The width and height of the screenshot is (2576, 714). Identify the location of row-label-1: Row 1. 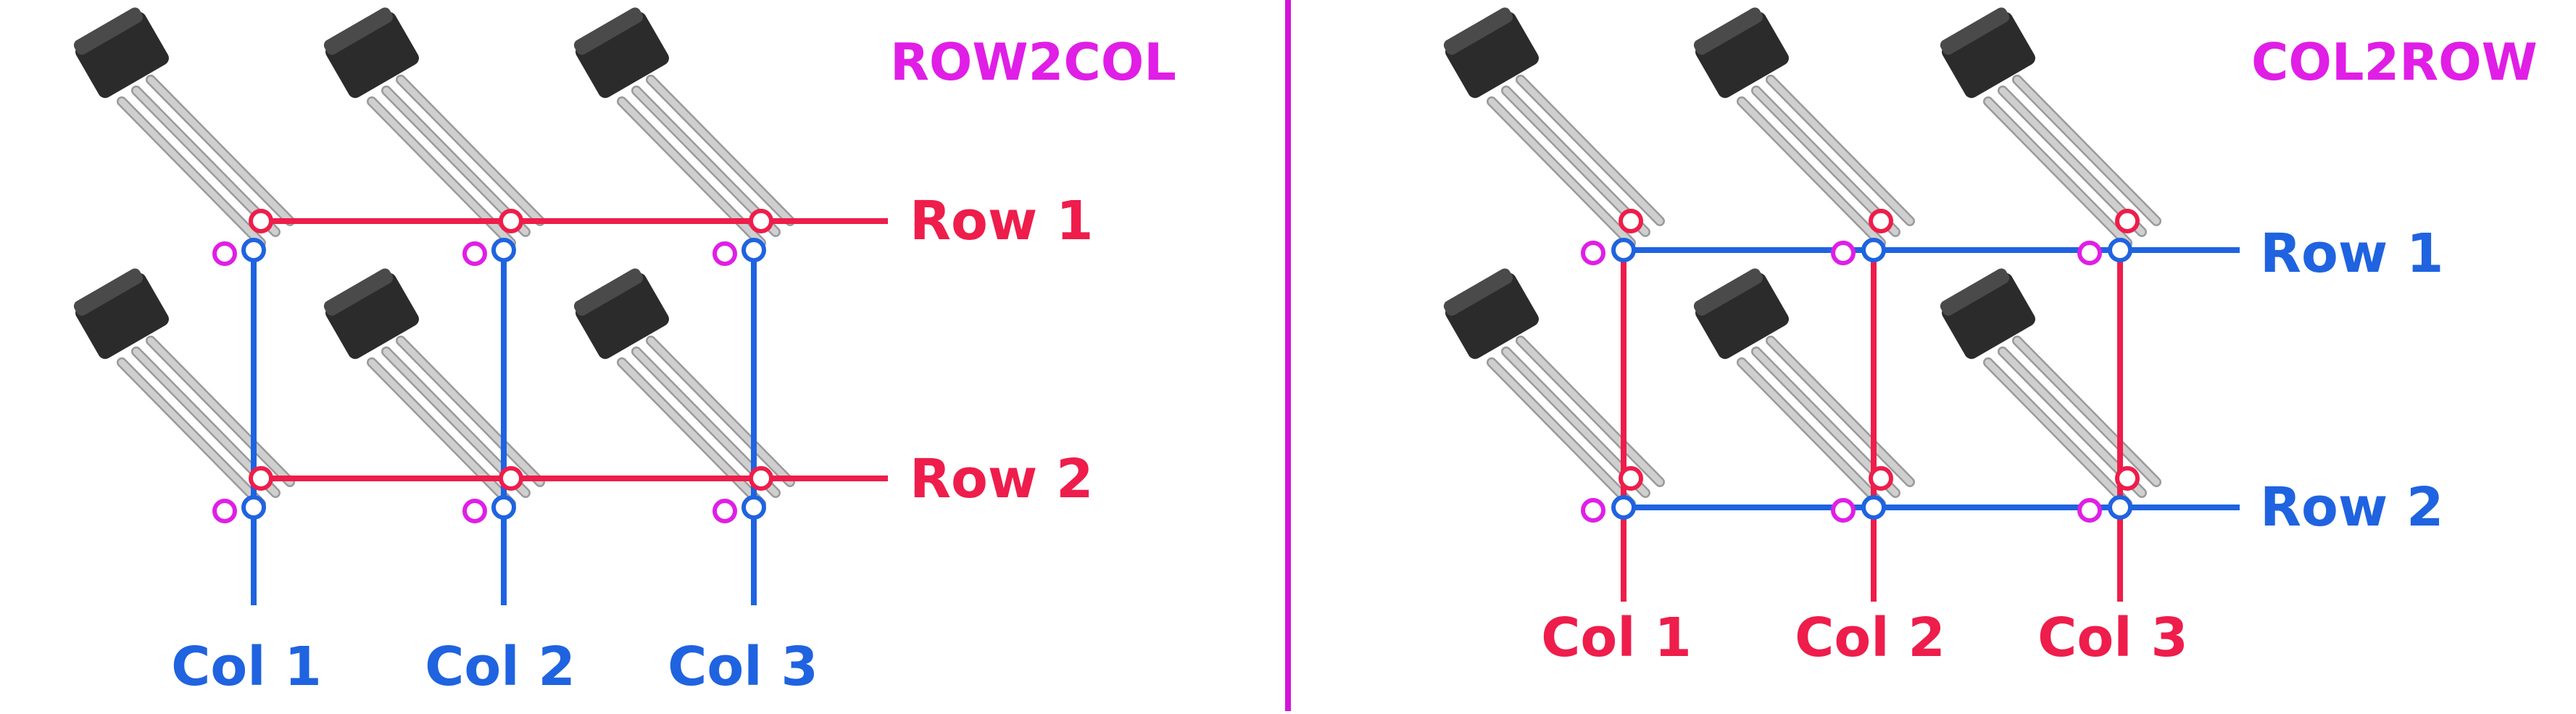
(2351, 254).